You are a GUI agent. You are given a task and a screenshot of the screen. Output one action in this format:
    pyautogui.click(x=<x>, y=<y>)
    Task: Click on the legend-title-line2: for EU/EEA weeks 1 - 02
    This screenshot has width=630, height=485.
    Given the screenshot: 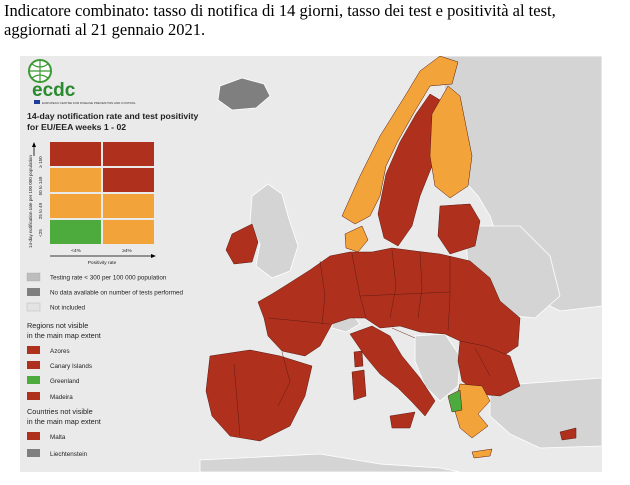 What is the action you would take?
    pyautogui.click(x=76, y=127)
    